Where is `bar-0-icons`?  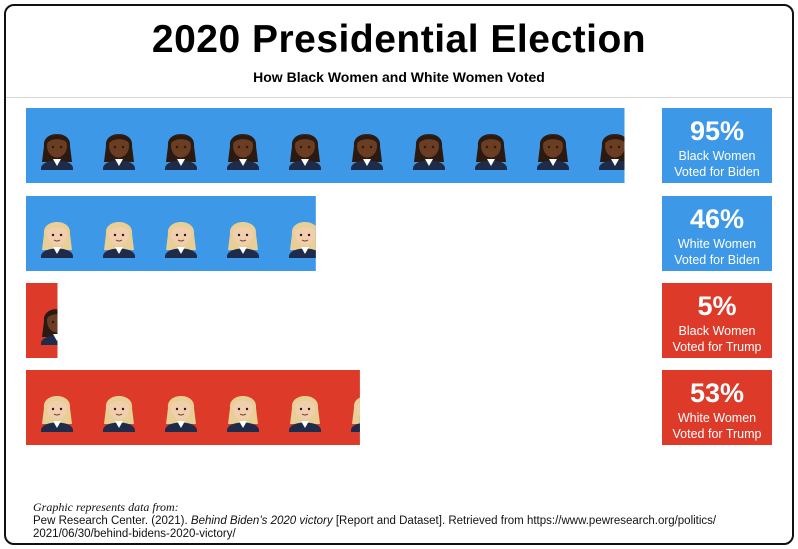 bar-0-icons is located at coordinates (333, 152).